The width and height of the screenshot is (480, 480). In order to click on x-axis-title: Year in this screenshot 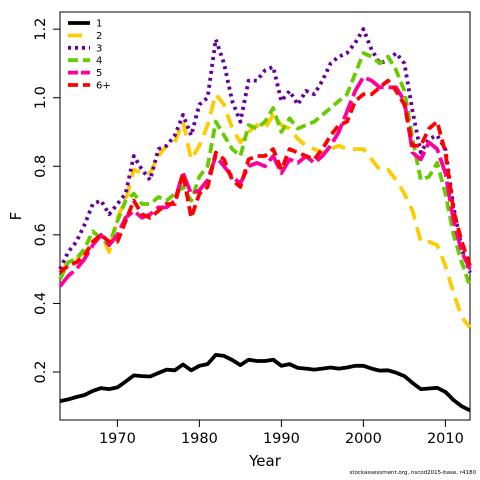, I will do `click(265, 461)`.